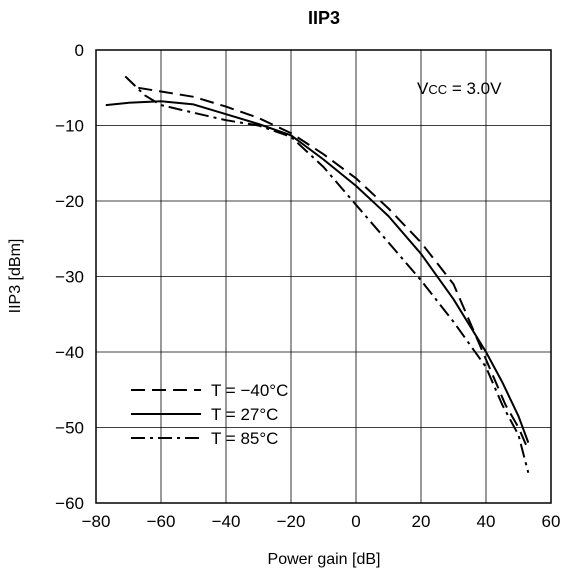 The width and height of the screenshot is (576, 581). I want to click on legend-label: T = 27°C, so click(244, 414).